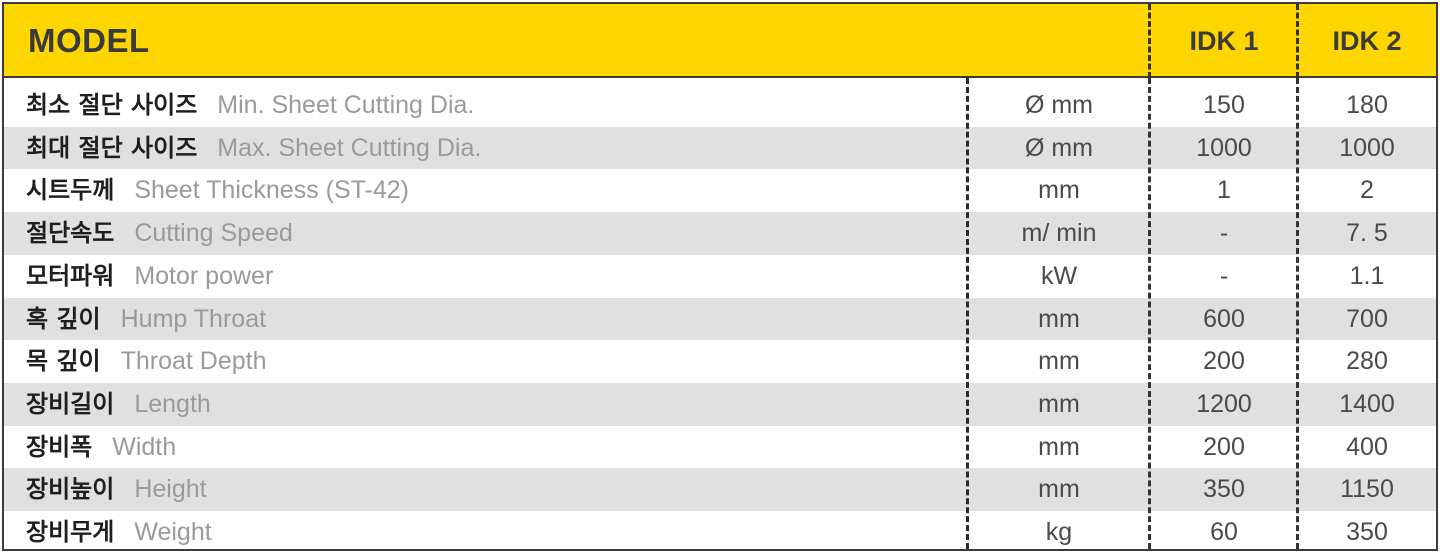 Image resolution: width=1440 pixels, height=557 pixels. Describe the element at coordinates (204, 275) in the screenshot. I see `spec-name-english: Motor power` at that location.